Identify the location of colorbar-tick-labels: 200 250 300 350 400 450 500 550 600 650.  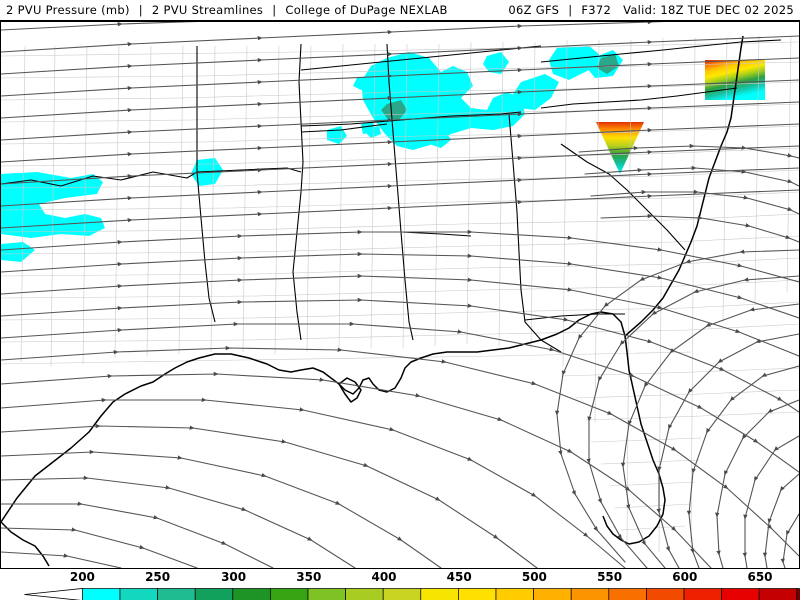
(400, 577).